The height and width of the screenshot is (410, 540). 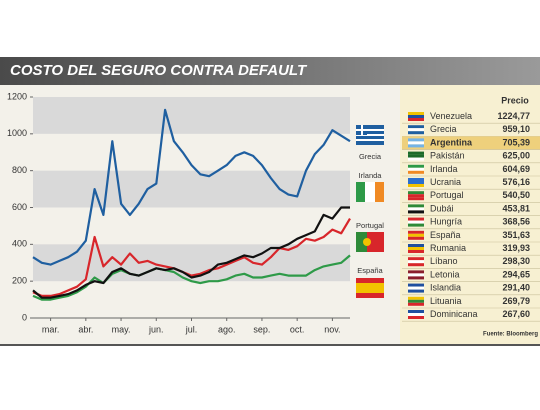 What do you see at coordinates (24, 317) in the screenshot?
I see `y-tick-label: 0` at bounding box center [24, 317].